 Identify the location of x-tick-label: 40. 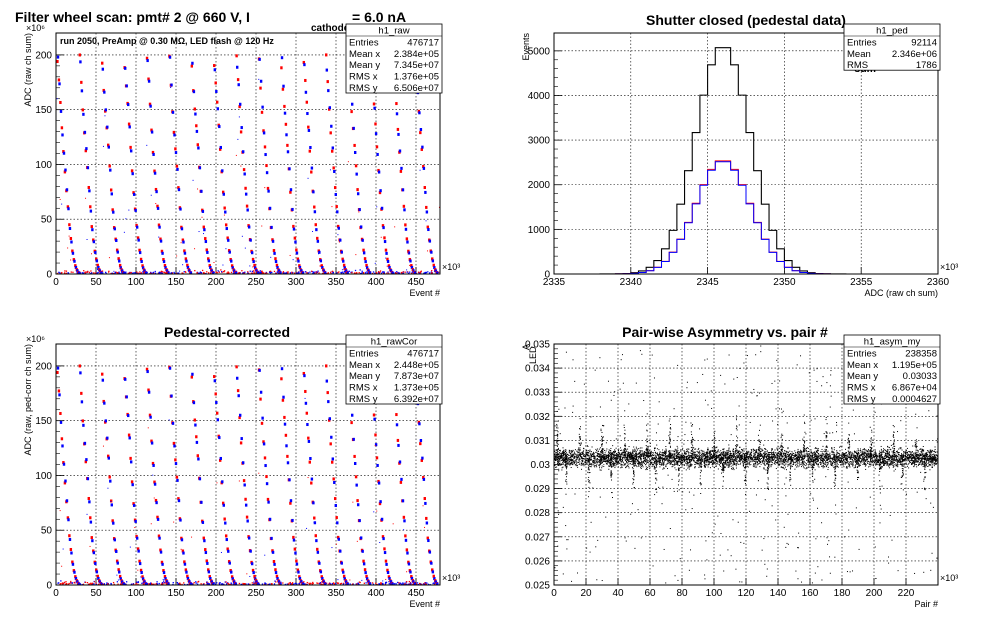
(618, 593).